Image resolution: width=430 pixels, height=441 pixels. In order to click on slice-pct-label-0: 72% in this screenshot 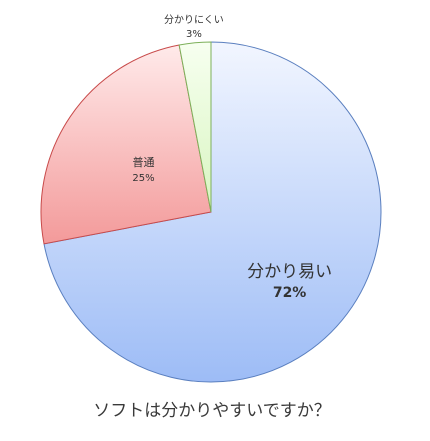, I will do `click(290, 293)`.